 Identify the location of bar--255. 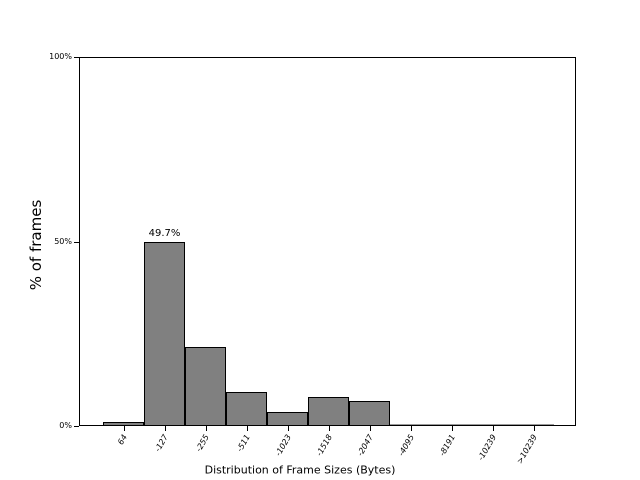
(205, 386).